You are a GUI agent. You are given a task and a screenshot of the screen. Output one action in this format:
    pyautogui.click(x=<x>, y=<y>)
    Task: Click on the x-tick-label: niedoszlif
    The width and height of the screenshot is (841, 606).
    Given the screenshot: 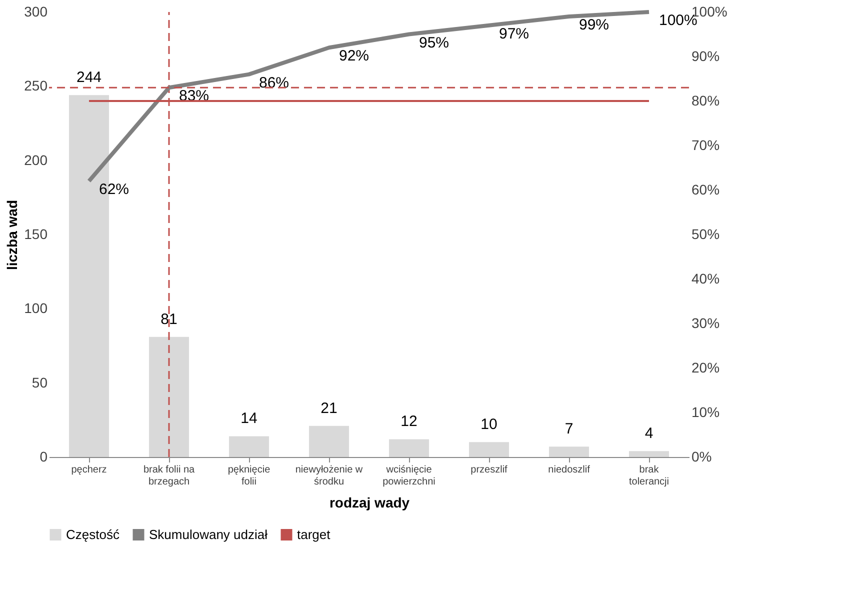 What is the action you would take?
    pyautogui.click(x=569, y=470)
    